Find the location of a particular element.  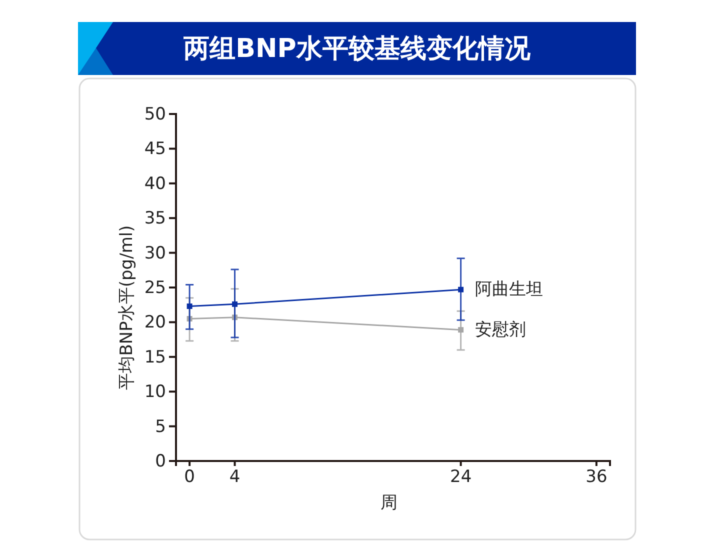

y-tick-label: 15 is located at coordinates (155, 357).